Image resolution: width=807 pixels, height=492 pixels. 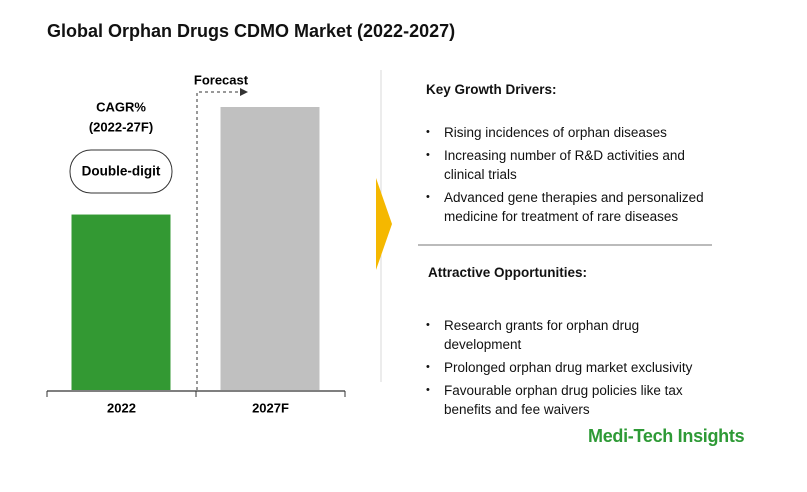 I want to click on bullet: Prolonged orphan drug market exclusivity, so click(x=566, y=367).